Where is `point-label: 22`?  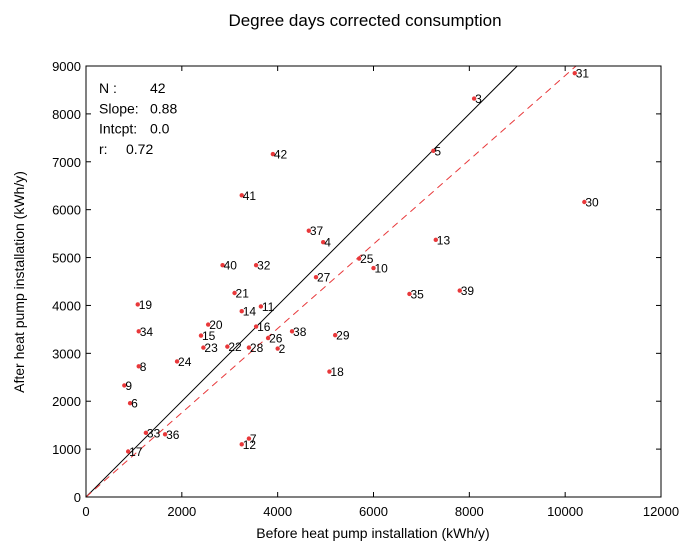 point-label: 22 is located at coordinates (235, 347).